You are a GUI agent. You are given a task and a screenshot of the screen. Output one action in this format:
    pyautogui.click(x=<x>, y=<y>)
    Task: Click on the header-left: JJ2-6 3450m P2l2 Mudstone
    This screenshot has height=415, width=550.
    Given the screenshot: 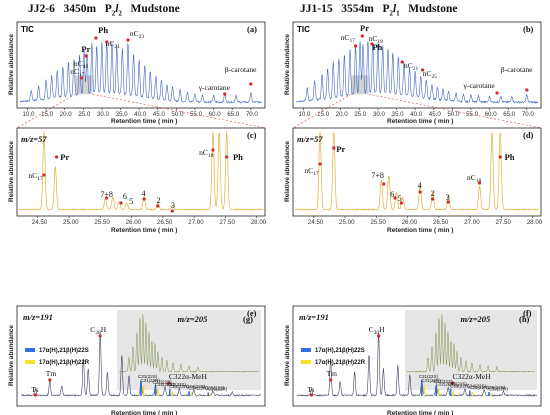 What is the action you would take?
    pyautogui.click(x=104, y=10)
    